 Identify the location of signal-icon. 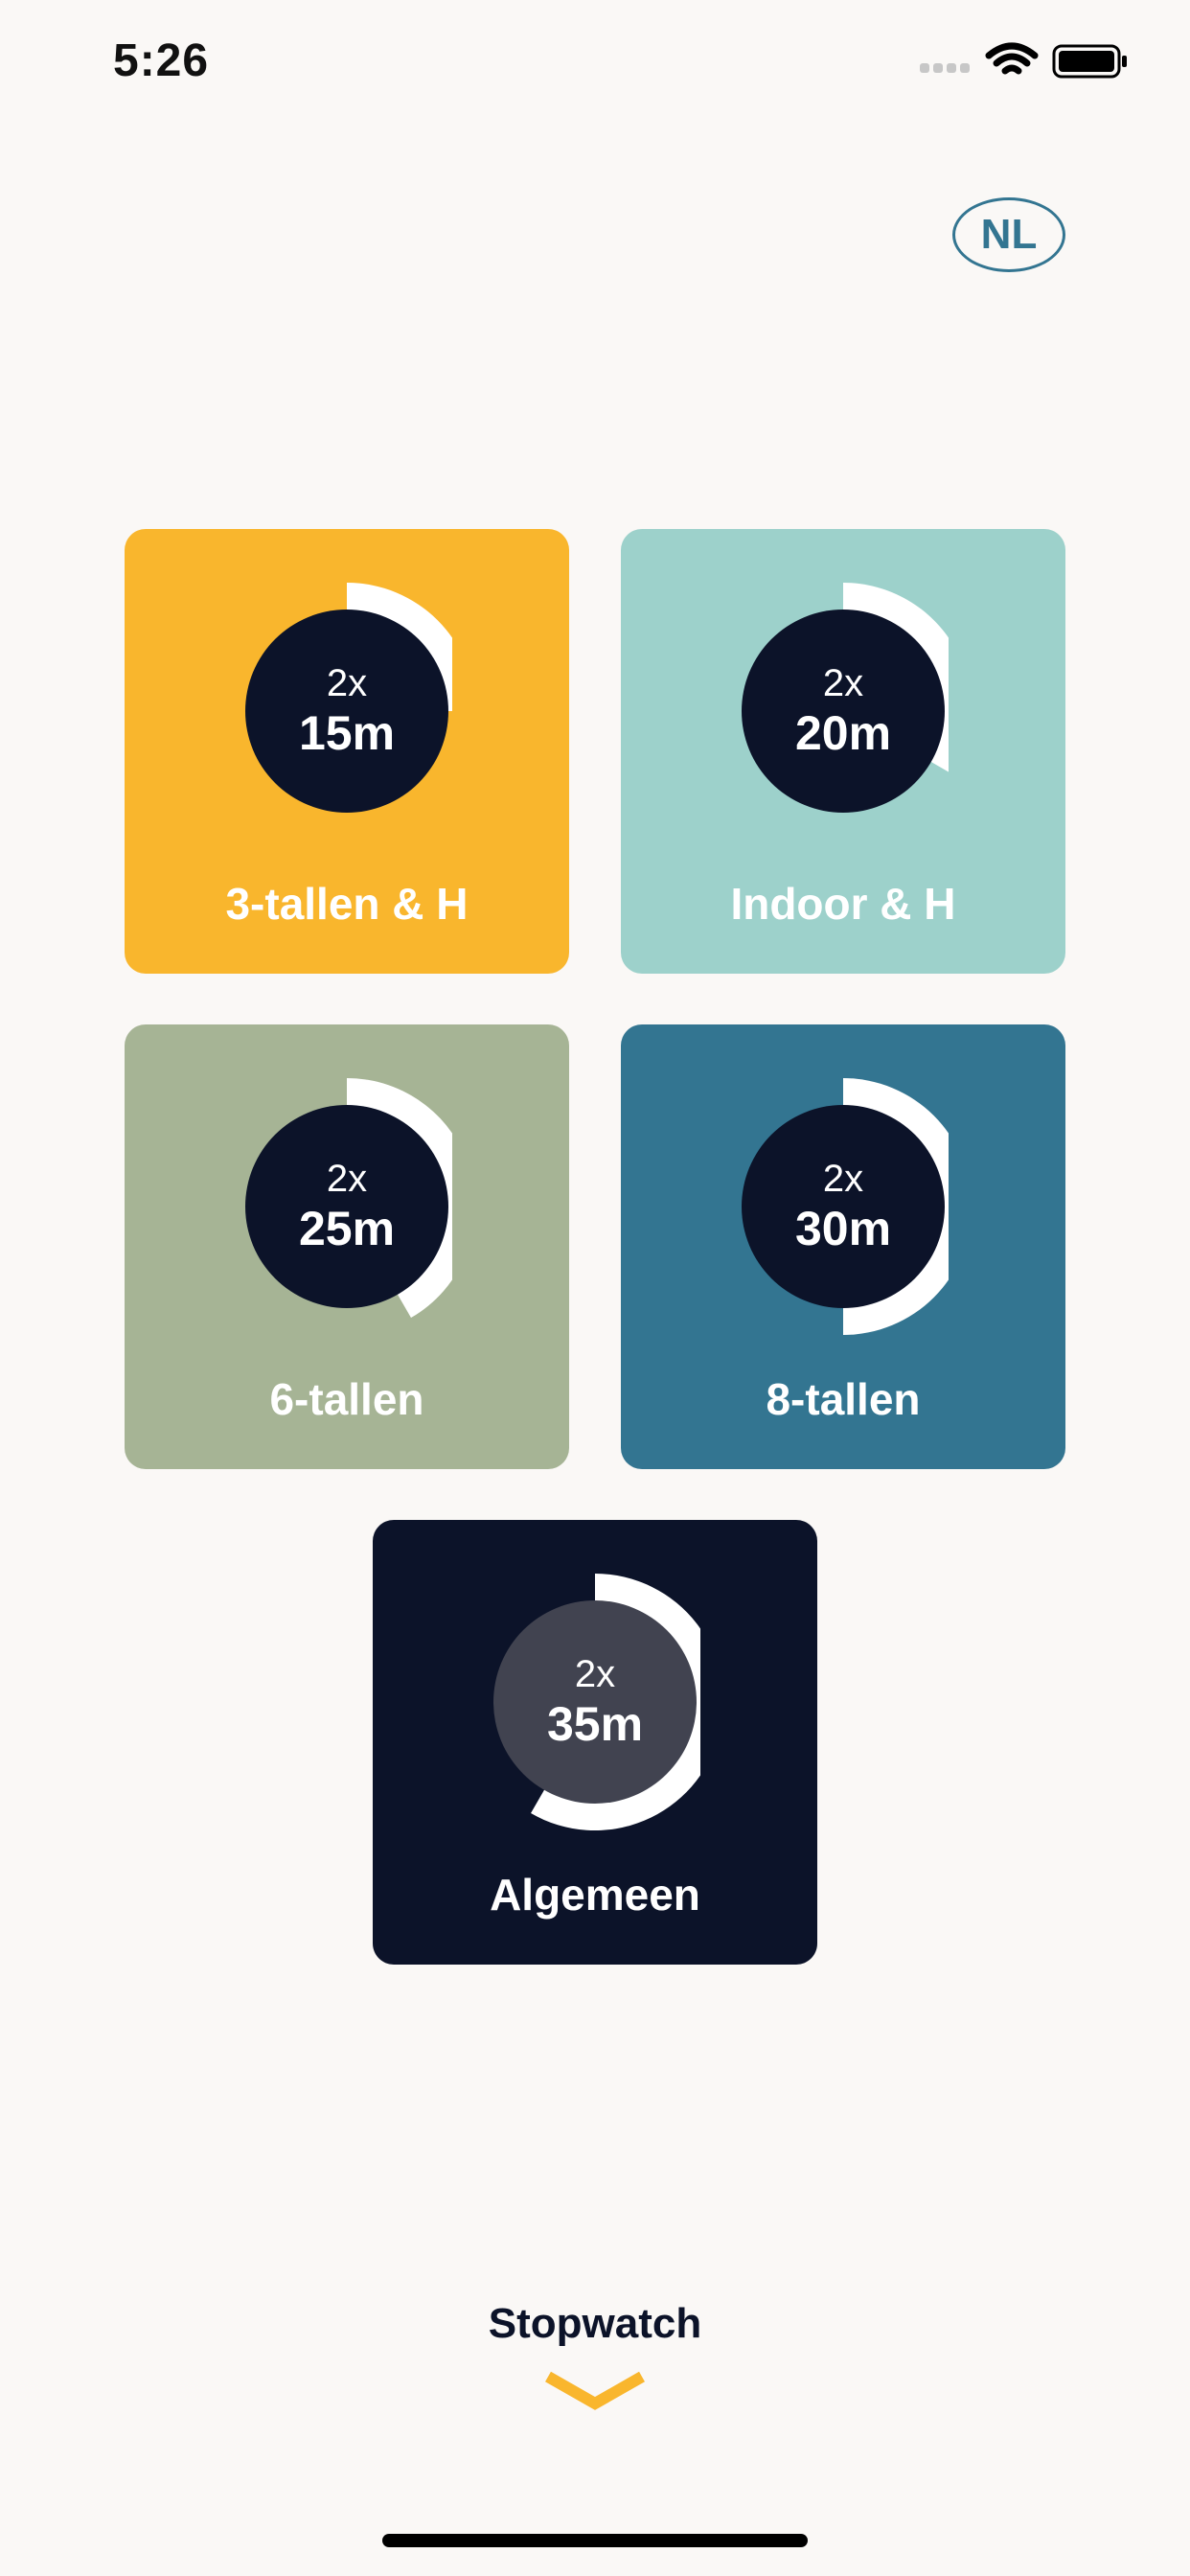
(945, 68).